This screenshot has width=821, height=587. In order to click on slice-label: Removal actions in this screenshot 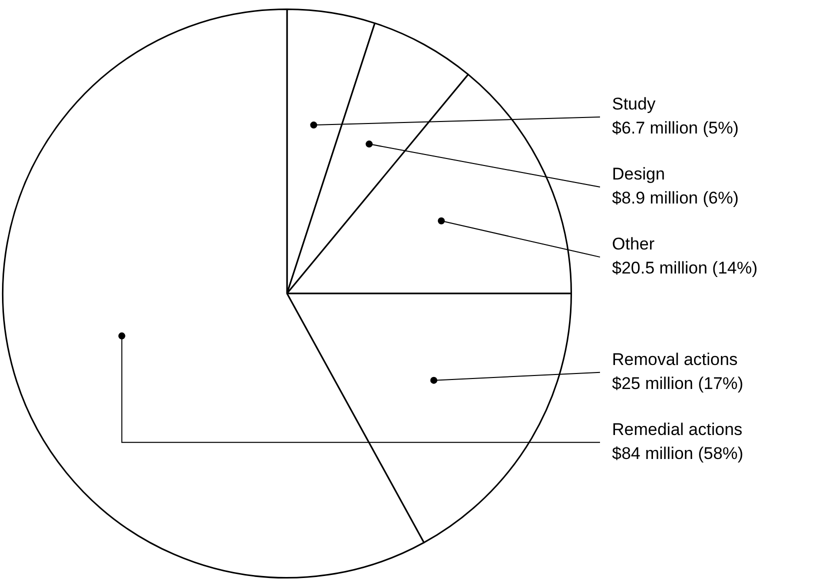, I will do `click(675, 360)`.